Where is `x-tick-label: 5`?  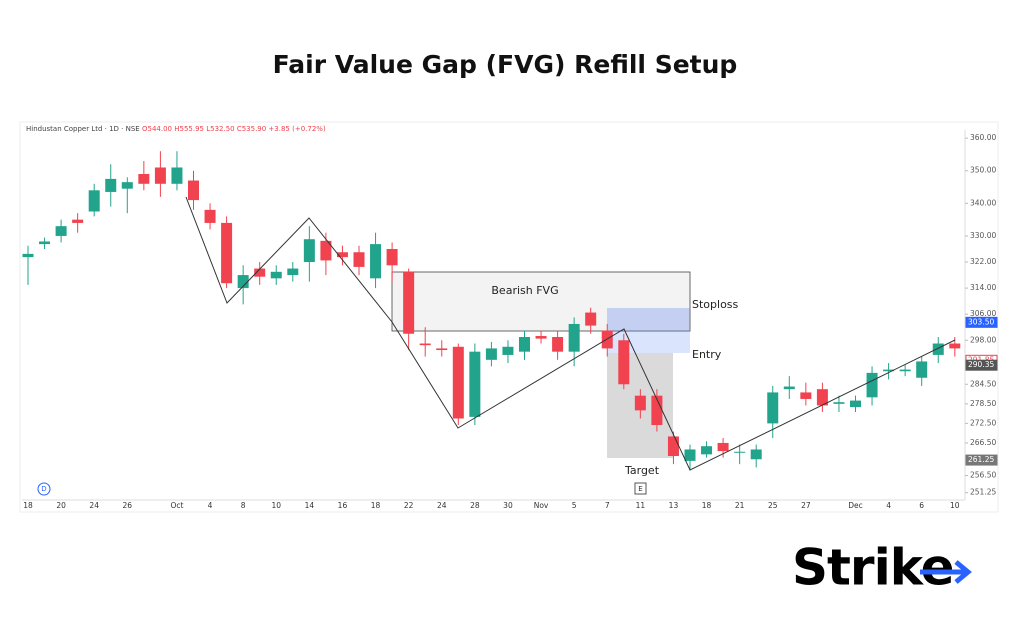
x-tick-label: 5 is located at coordinates (574, 505).